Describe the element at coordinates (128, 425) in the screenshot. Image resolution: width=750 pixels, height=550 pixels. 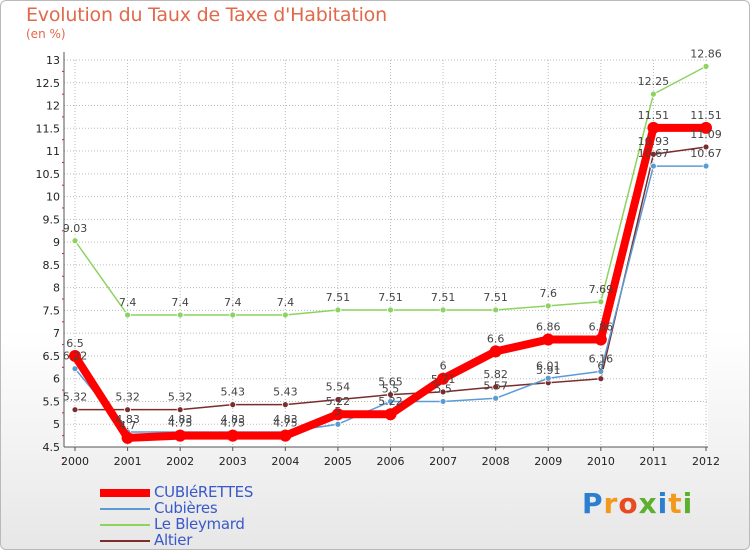
I see `data-label-cubi-rettes: 4.7` at that location.